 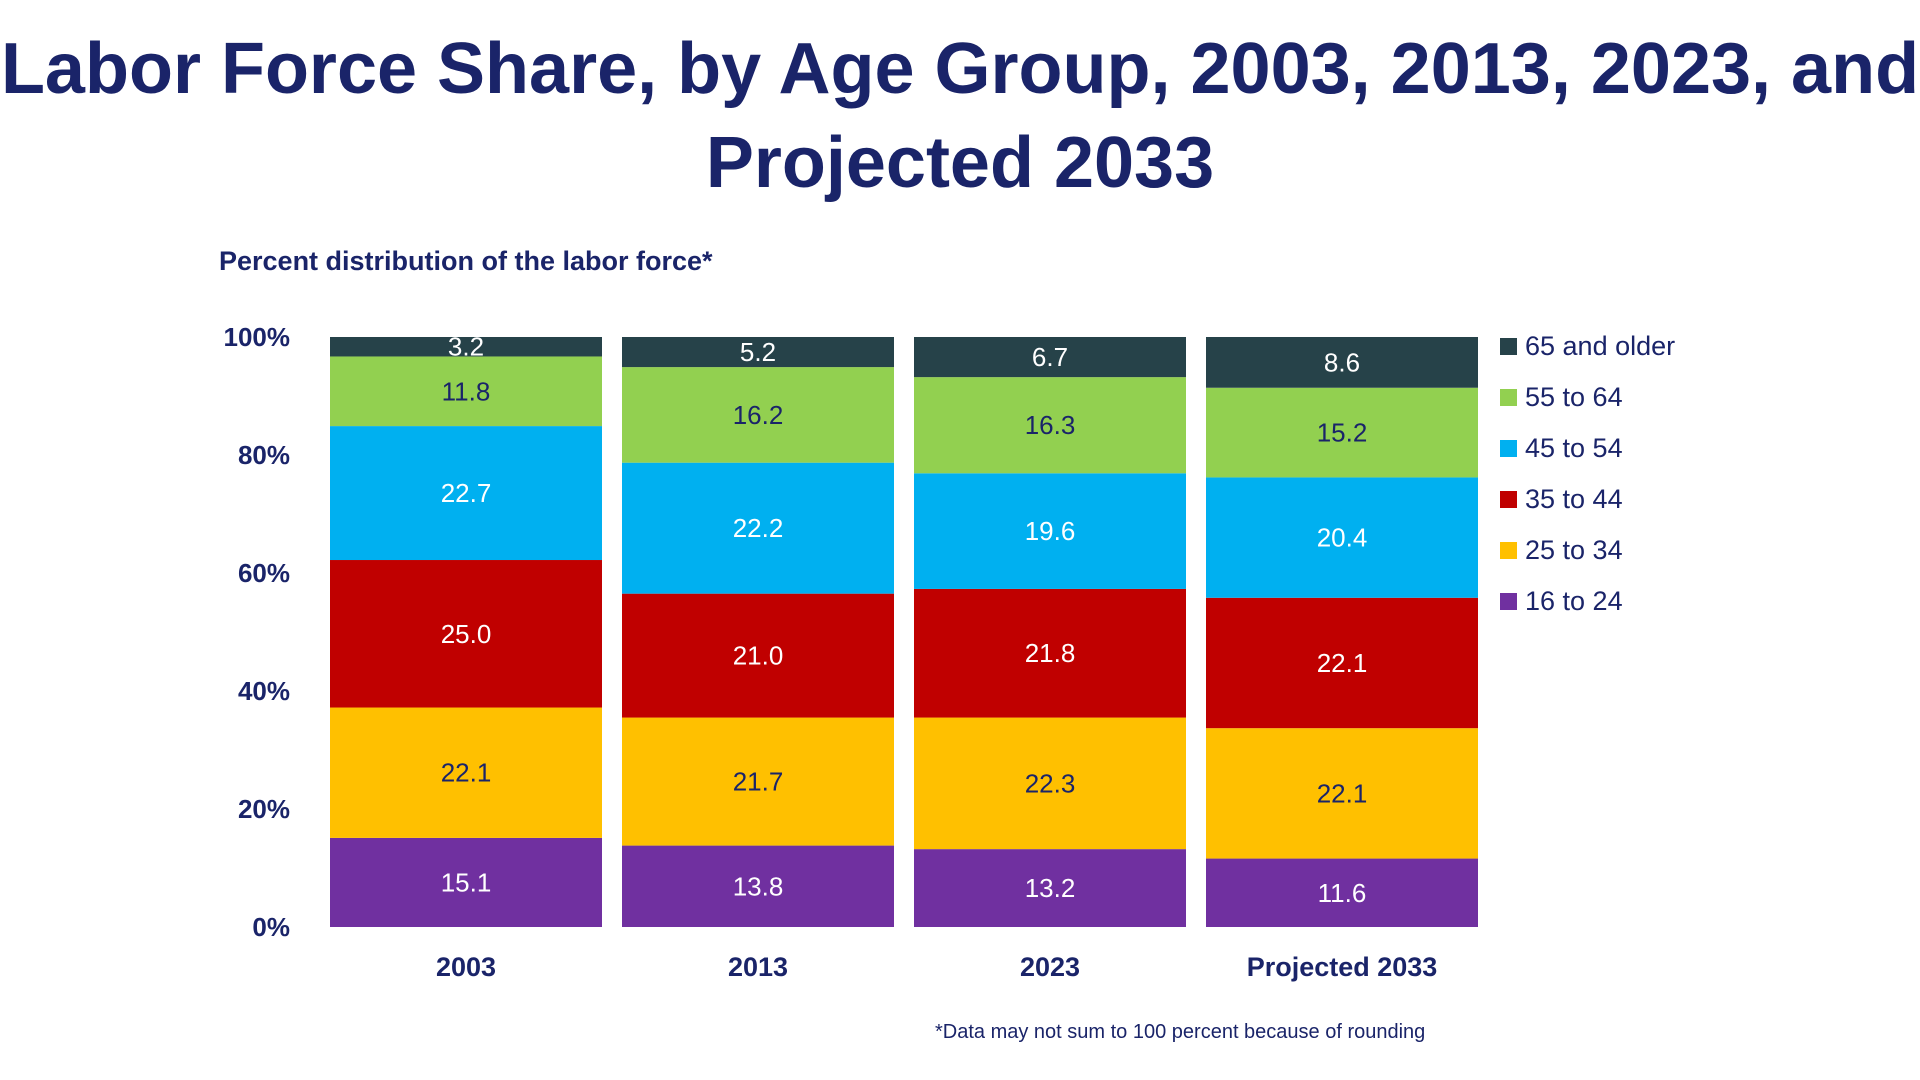 I want to click on data-label: 22.3, so click(x=1050, y=783).